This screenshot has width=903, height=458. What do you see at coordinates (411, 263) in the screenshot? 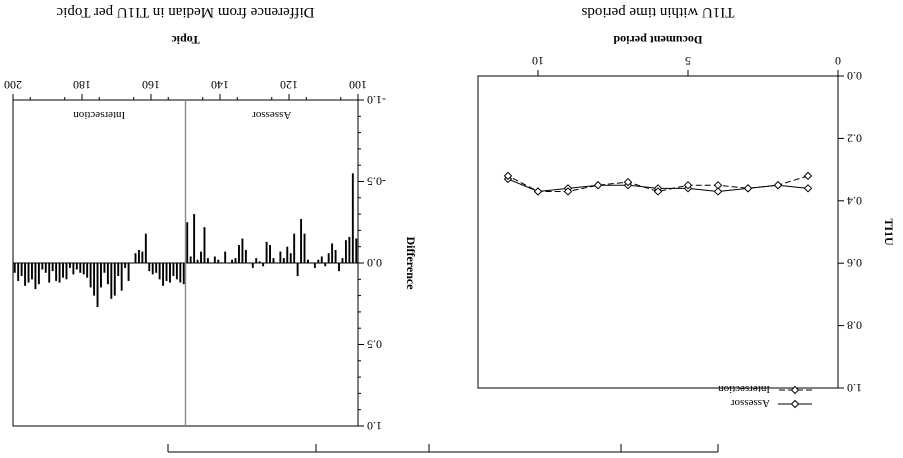
I see `chart2-ylabel: Difference` at bounding box center [411, 263].